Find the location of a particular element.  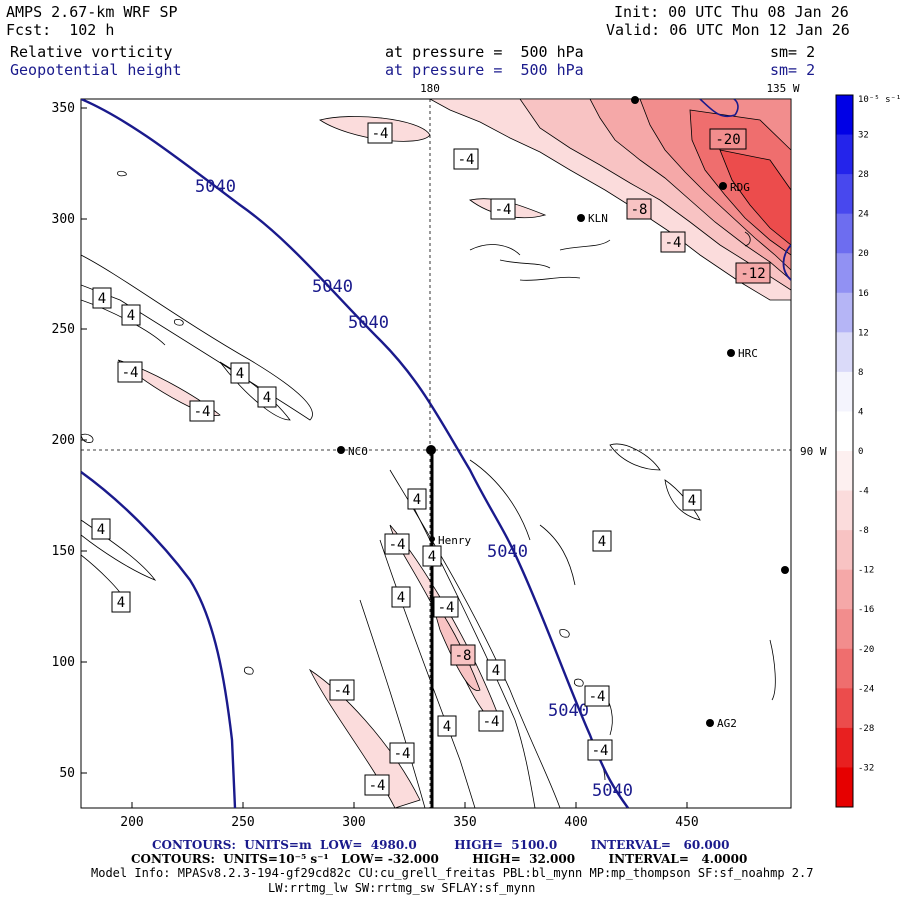

station-label: HRC is located at coordinates (748, 353).